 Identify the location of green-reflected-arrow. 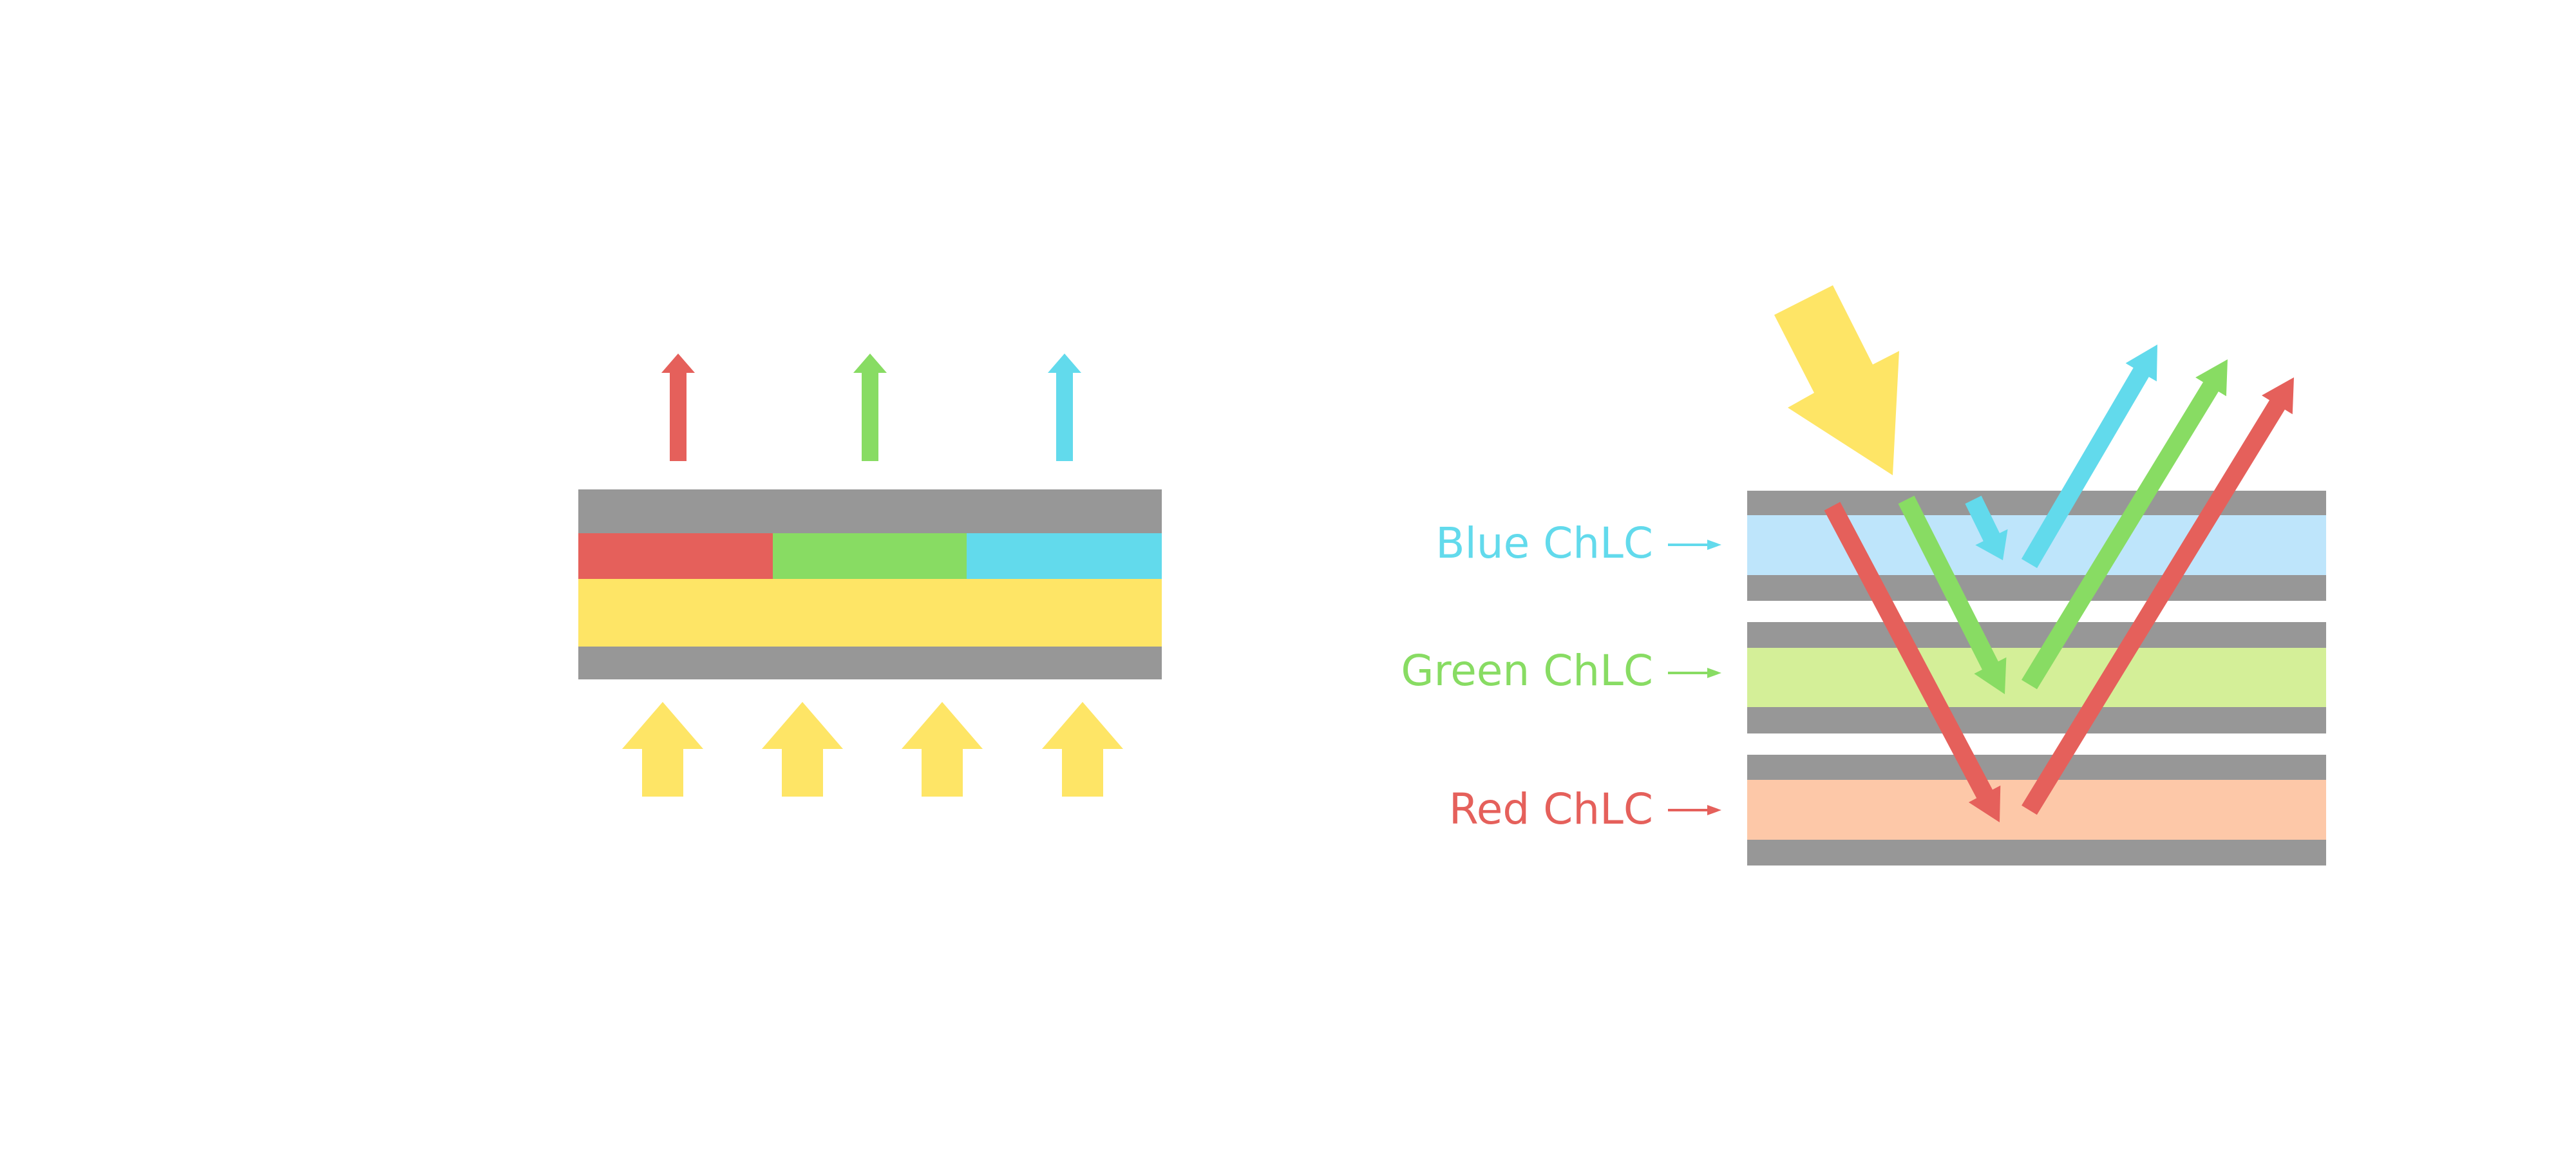
(2125, 524).